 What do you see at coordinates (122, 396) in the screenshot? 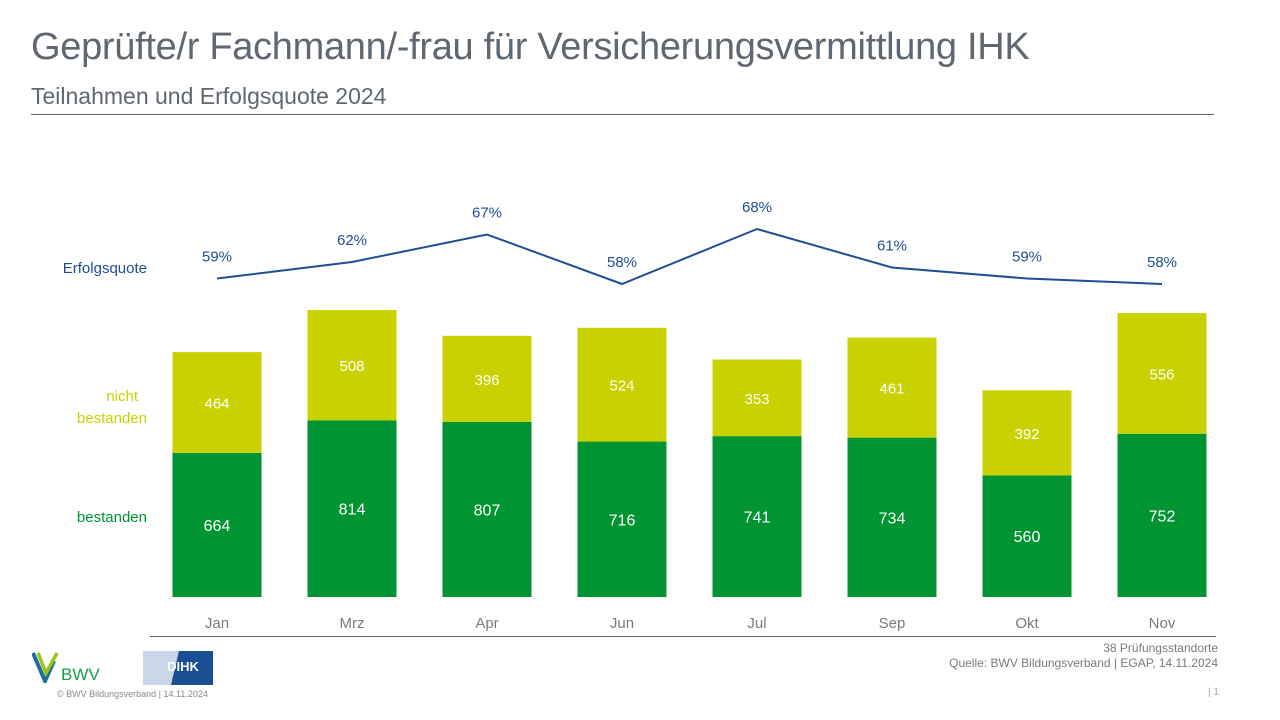
I see `legend-nicht-bestanden-line1: nicht` at bounding box center [122, 396].